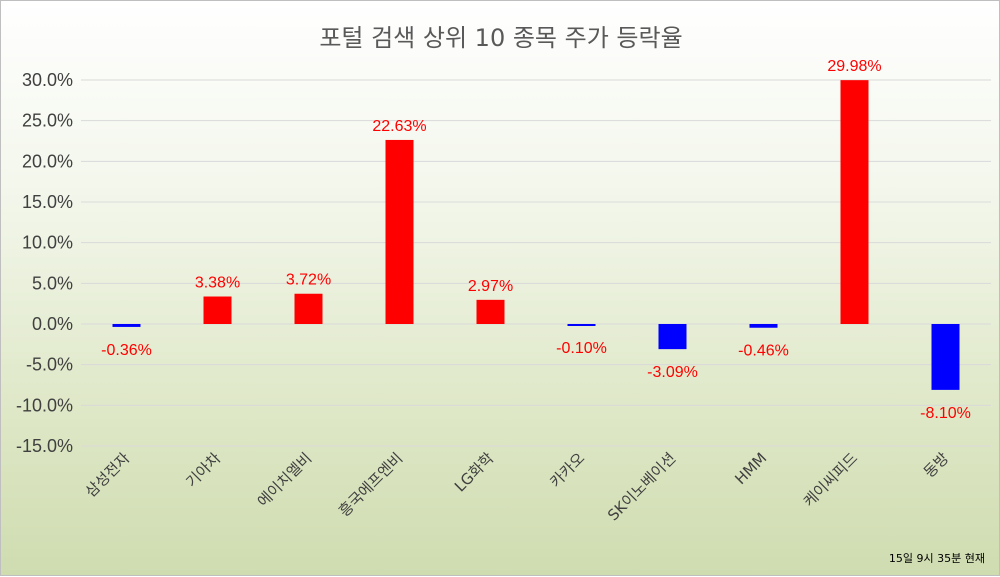  Describe the element at coordinates (108, 475) in the screenshot. I see `x-tick-label: 삼성전자` at that location.